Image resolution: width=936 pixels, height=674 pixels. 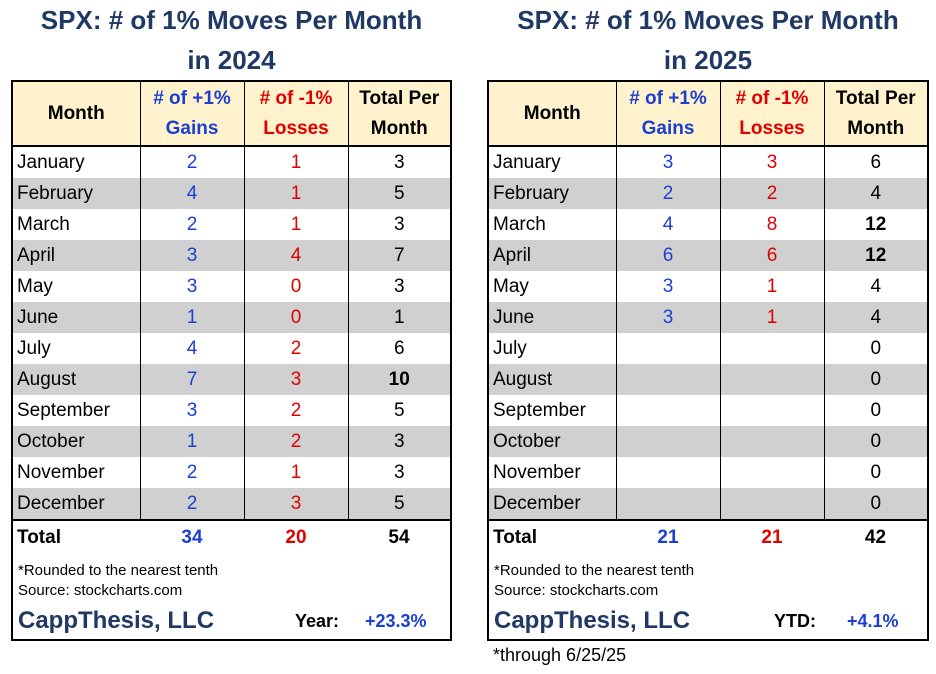 I want to click on table-row: September 0, so click(x=708, y=410).